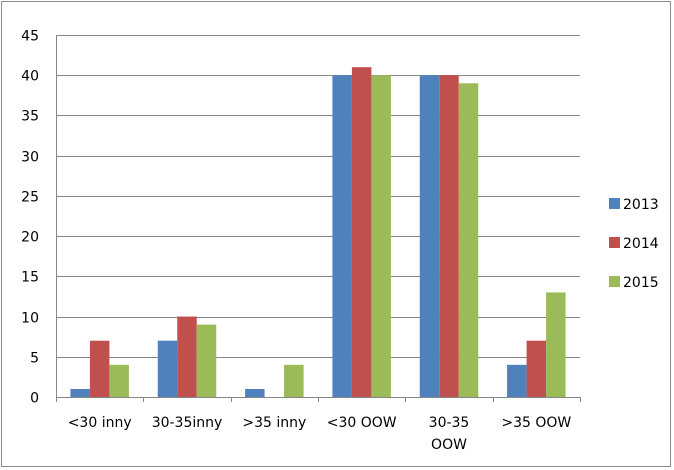  I want to click on x-tick-label-5: >35 OOW, so click(536, 423).